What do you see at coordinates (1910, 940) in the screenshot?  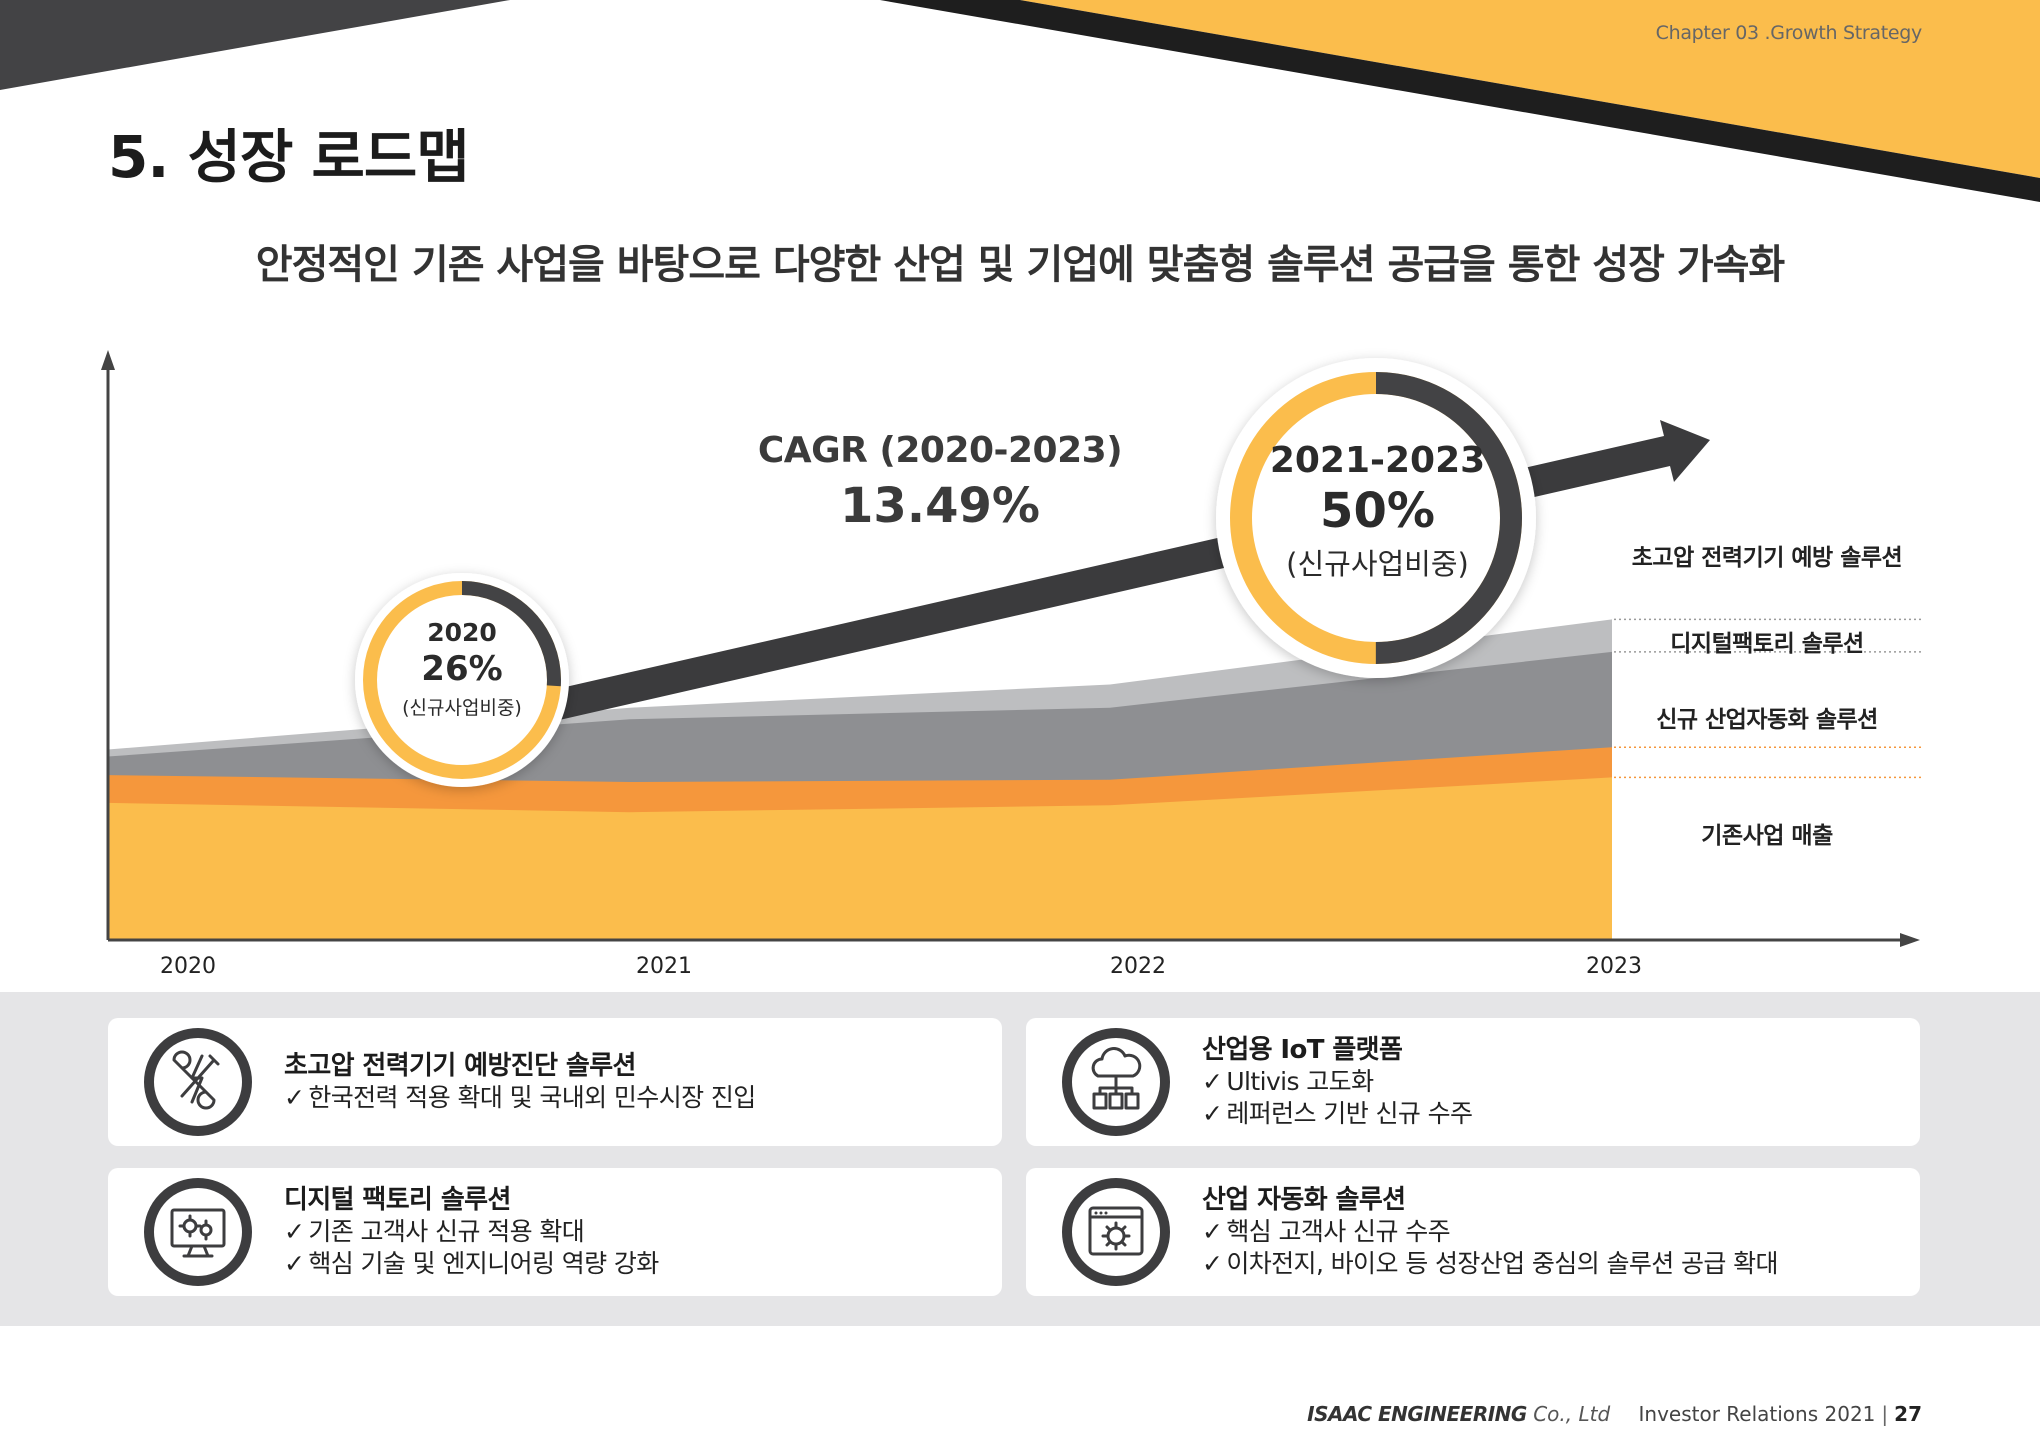 I see `x-axis-arrowhead` at bounding box center [1910, 940].